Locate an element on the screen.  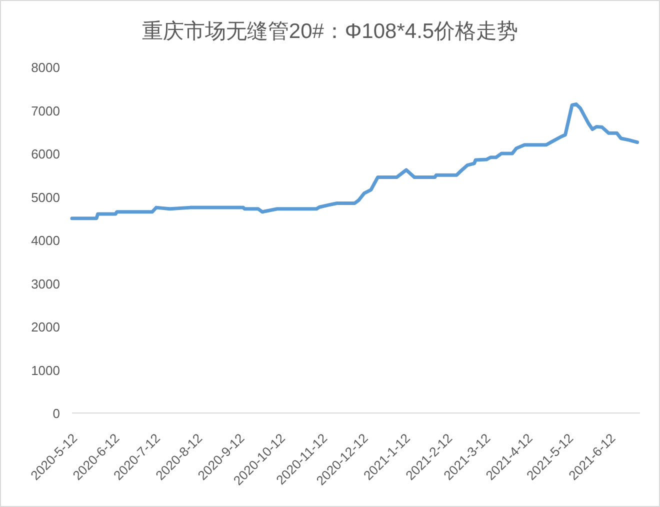
y-tick-label: 6000 is located at coordinates (45, 154).